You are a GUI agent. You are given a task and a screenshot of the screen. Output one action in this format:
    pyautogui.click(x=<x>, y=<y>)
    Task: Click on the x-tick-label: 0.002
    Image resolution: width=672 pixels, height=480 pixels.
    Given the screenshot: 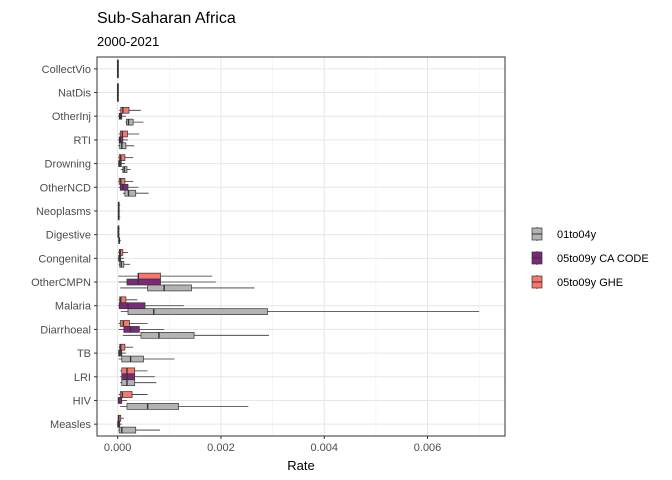 What is the action you would take?
    pyautogui.click(x=221, y=448)
    